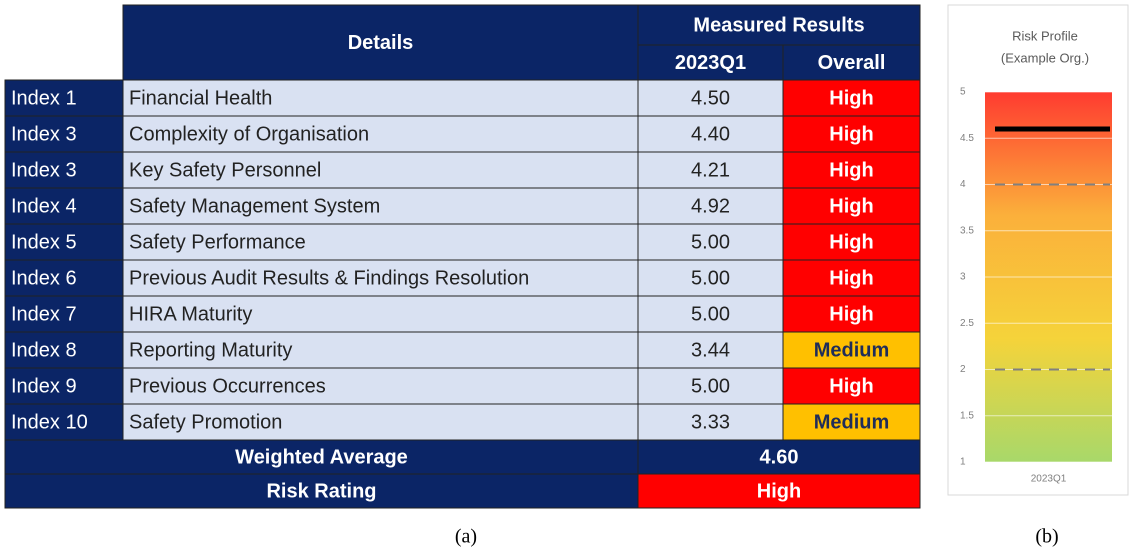  What do you see at coordinates (44, 386) in the screenshot?
I see `index: Index 9` at bounding box center [44, 386].